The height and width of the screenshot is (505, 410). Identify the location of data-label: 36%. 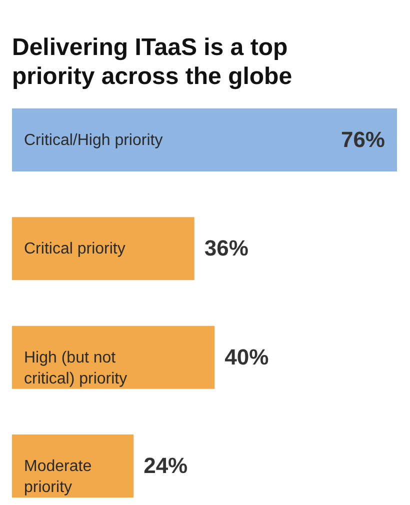
(226, 248).